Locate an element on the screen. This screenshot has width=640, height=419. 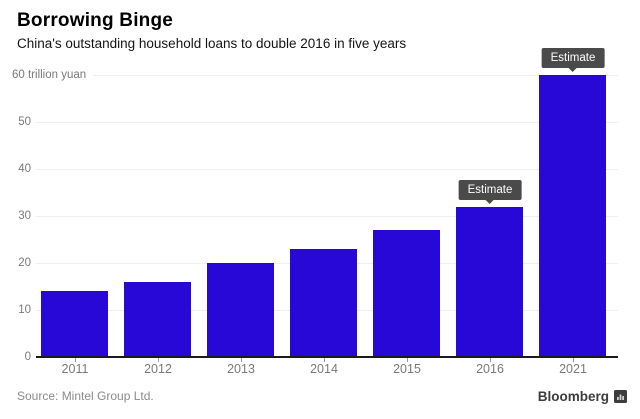
chart-footer: Source: Mintel Group Ltd. Bloomberg is located at coordinates (322, 396).